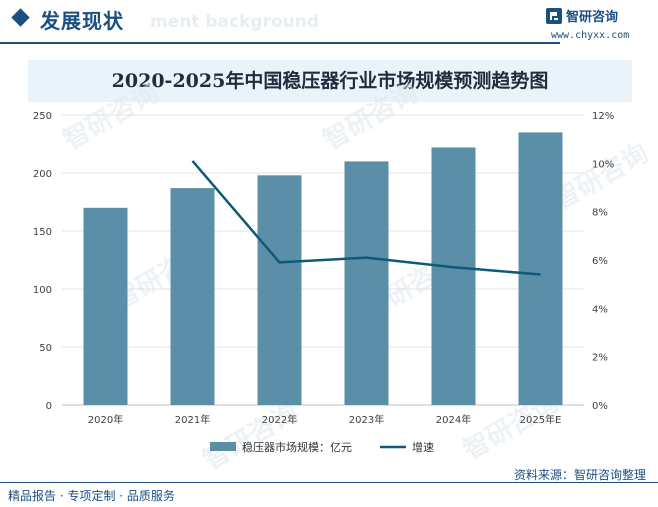  What do you see at coordinates (423, 447) in the screenshot?
I see `legend-label-line: 增速` at bounding box center [423, 447].